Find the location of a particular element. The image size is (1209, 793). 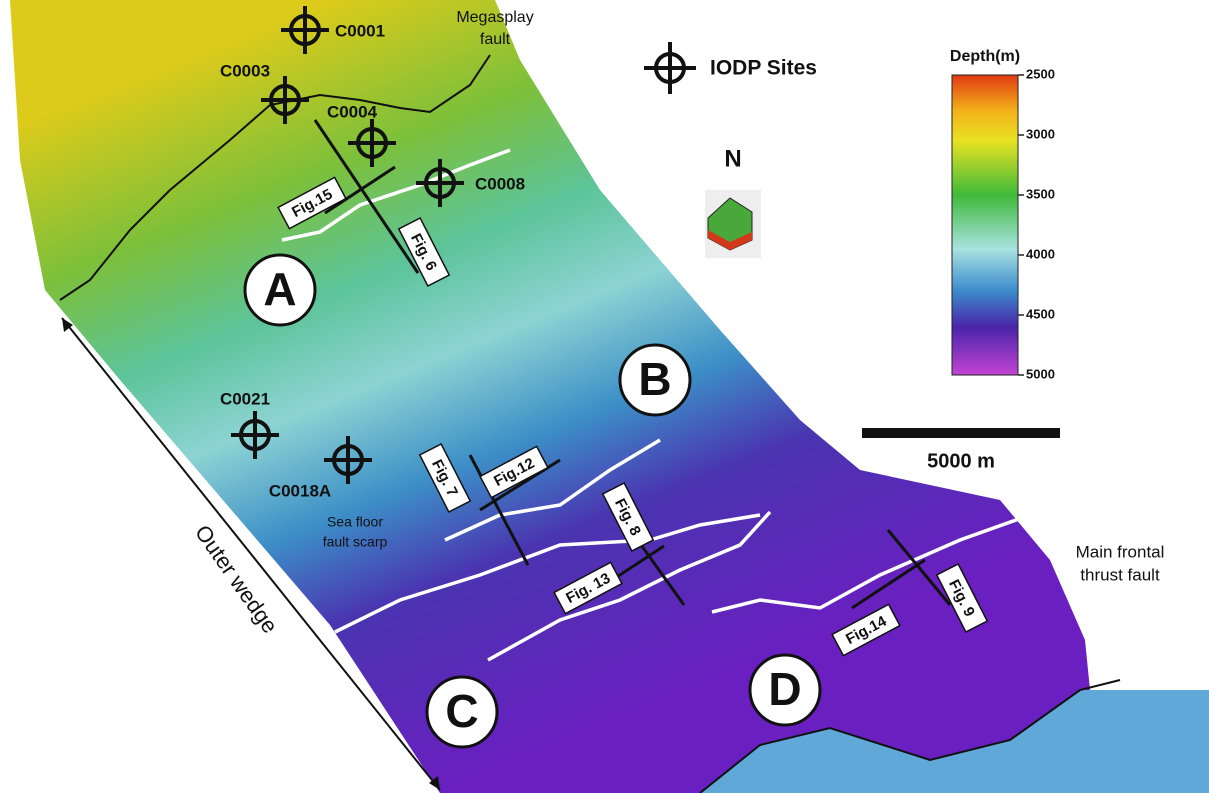

region-label: D is located at coordinates (785, 690).